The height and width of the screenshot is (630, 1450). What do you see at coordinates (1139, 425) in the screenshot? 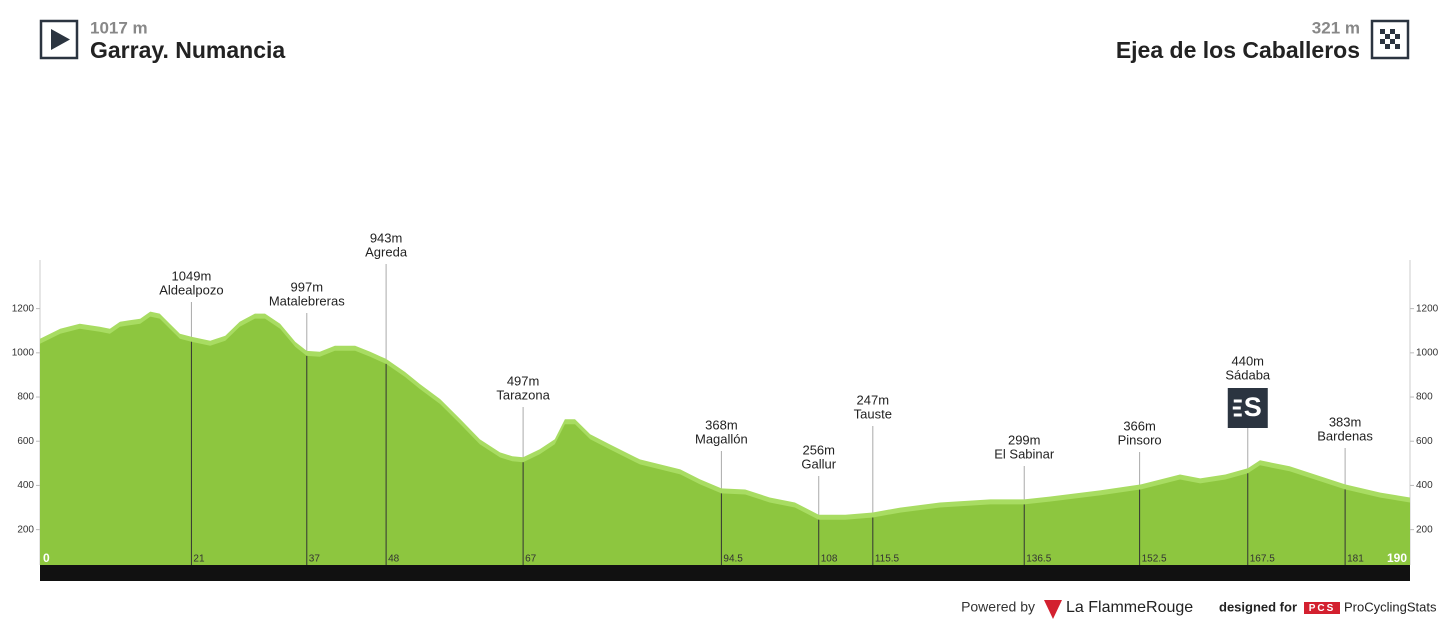
I see `waypoint-elevation: 366m` at bounding box center [1139, 425].